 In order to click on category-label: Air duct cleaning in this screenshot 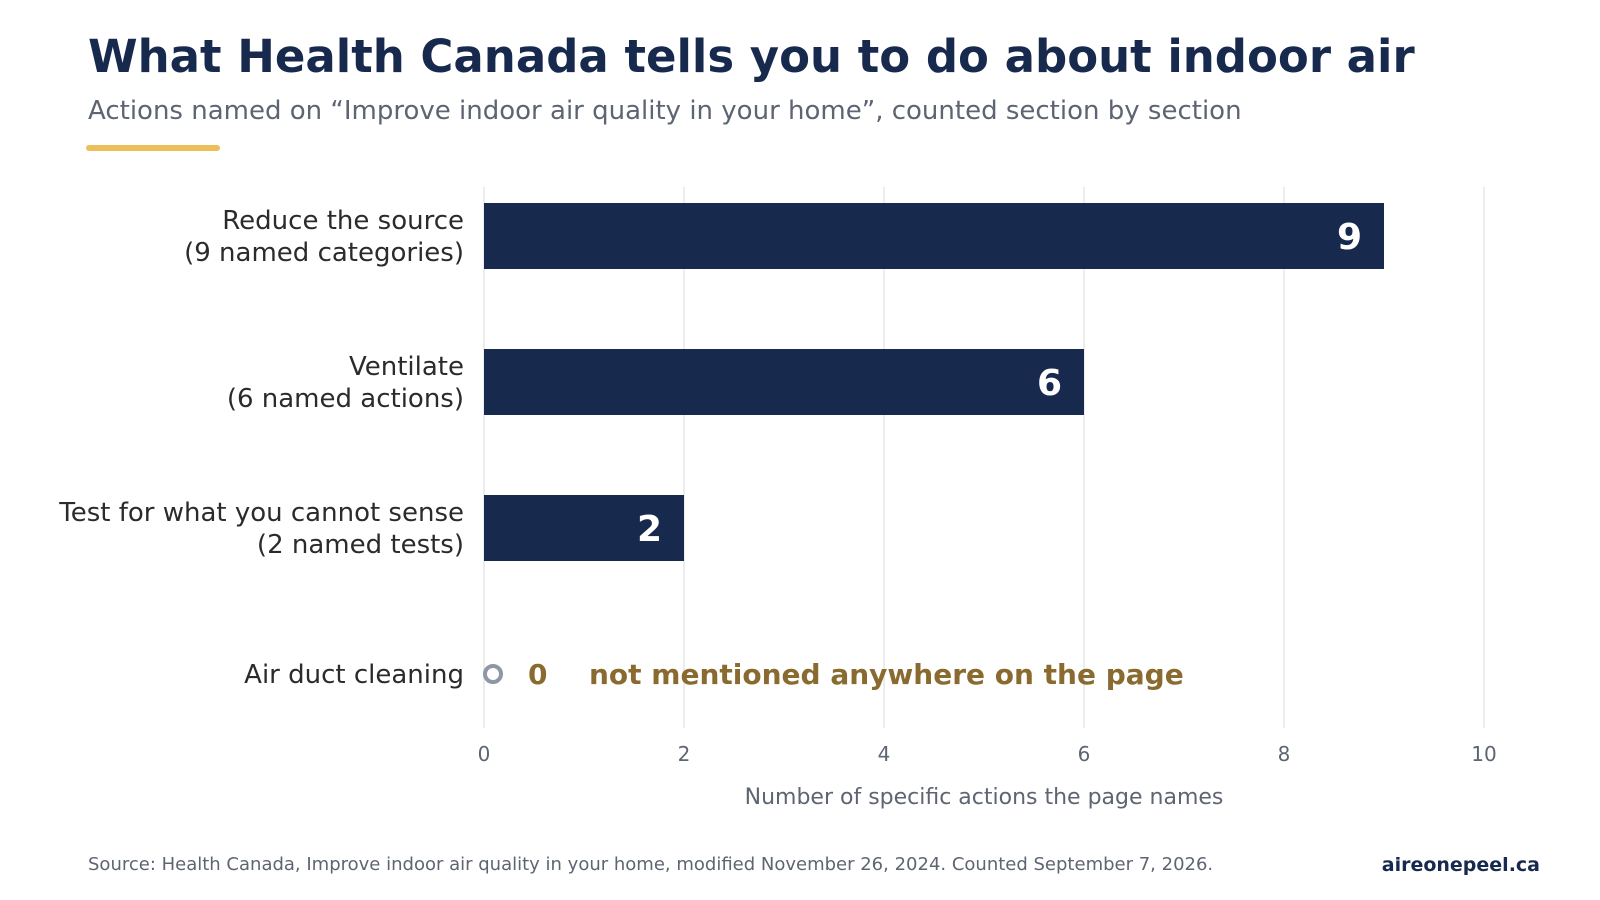, I will do `click(354, 675)`.